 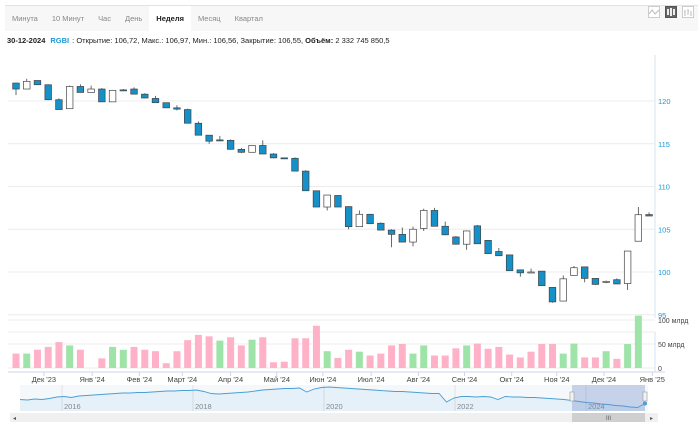 What do you see at coordinates (60, 40) in the screenshot?
I see `info-symbol: RGBI` at bounding box center [60, 40].